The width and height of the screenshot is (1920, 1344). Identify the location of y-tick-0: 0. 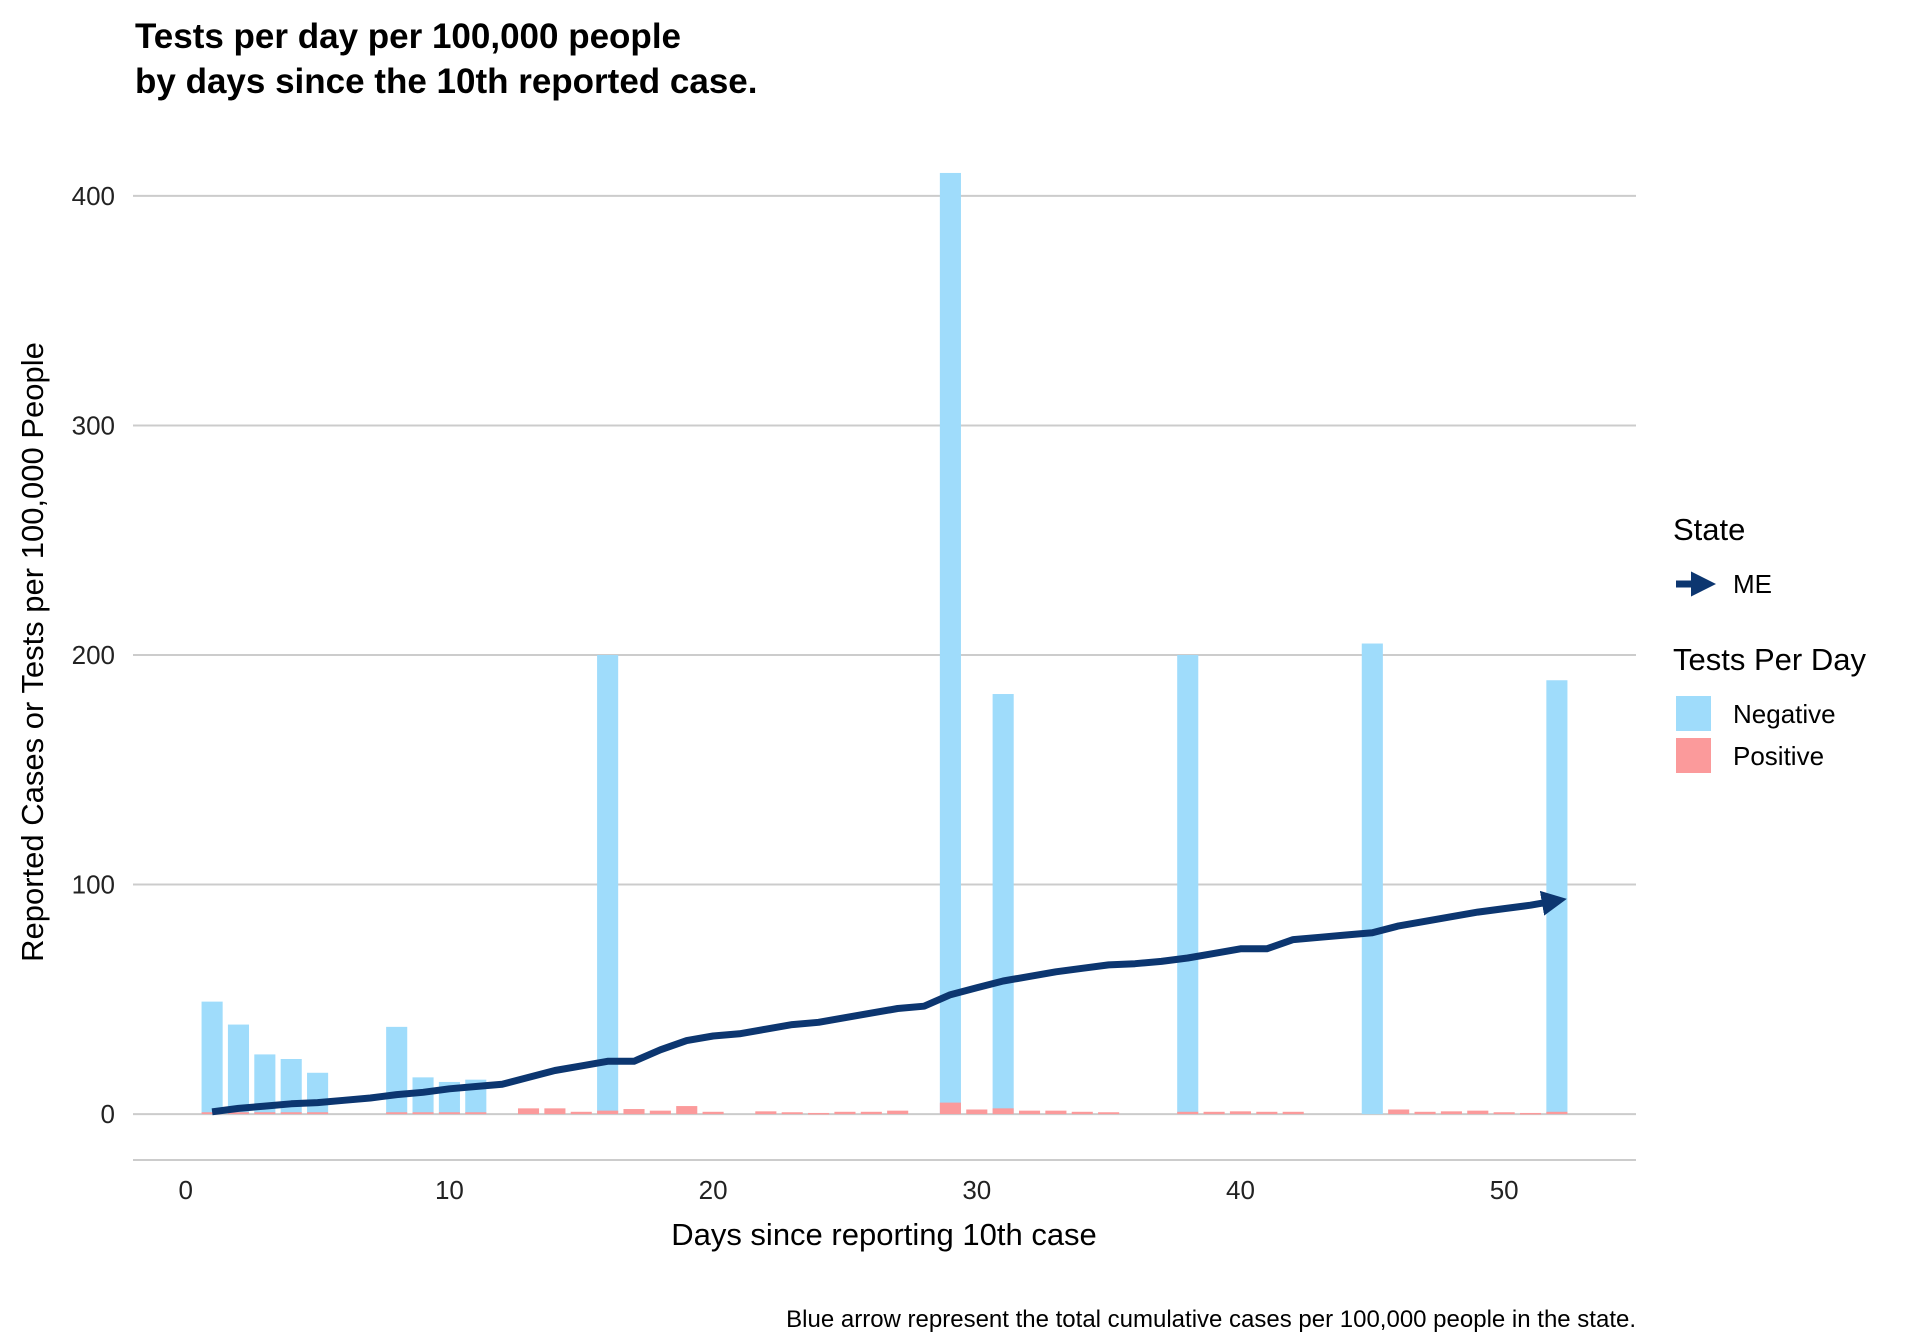
(108, 1114).